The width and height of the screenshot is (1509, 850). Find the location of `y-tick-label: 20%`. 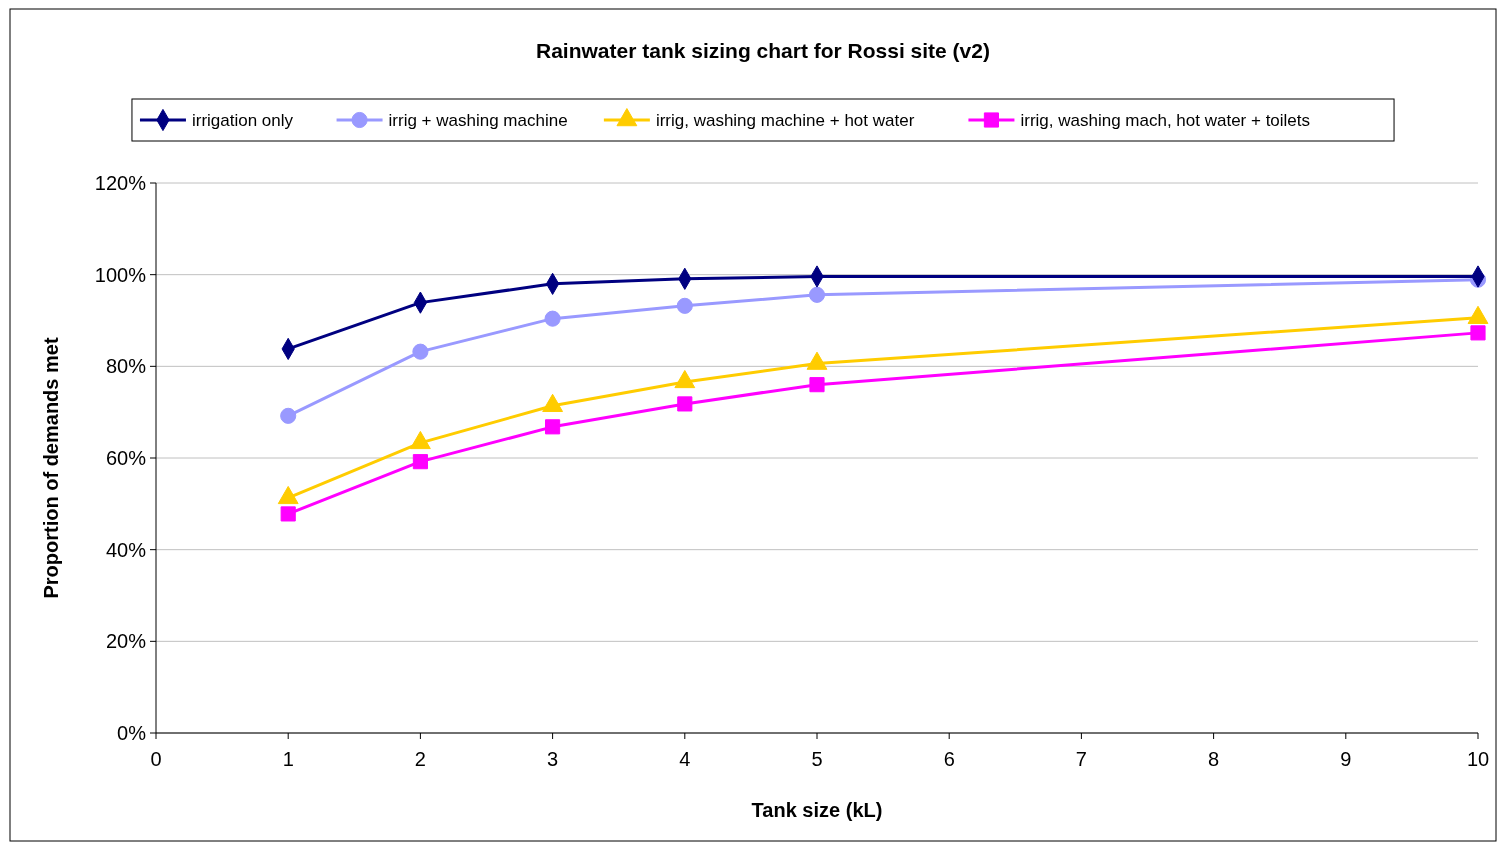

y-tick-label: 20% is located at coordinates (126, 641).